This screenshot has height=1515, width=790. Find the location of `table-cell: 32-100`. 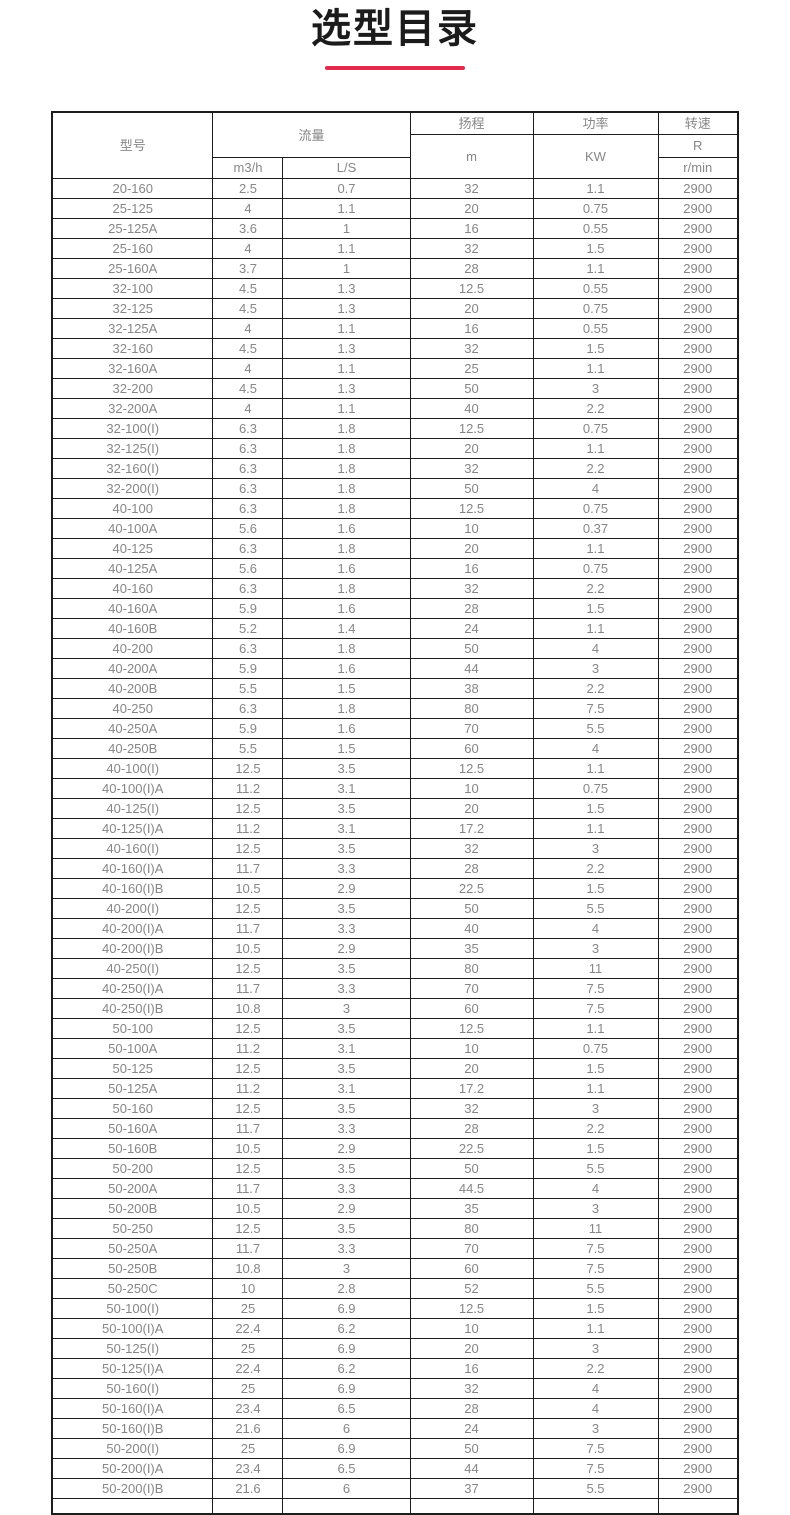

table-cell: 32-100 is located at coordinates (132, 288).